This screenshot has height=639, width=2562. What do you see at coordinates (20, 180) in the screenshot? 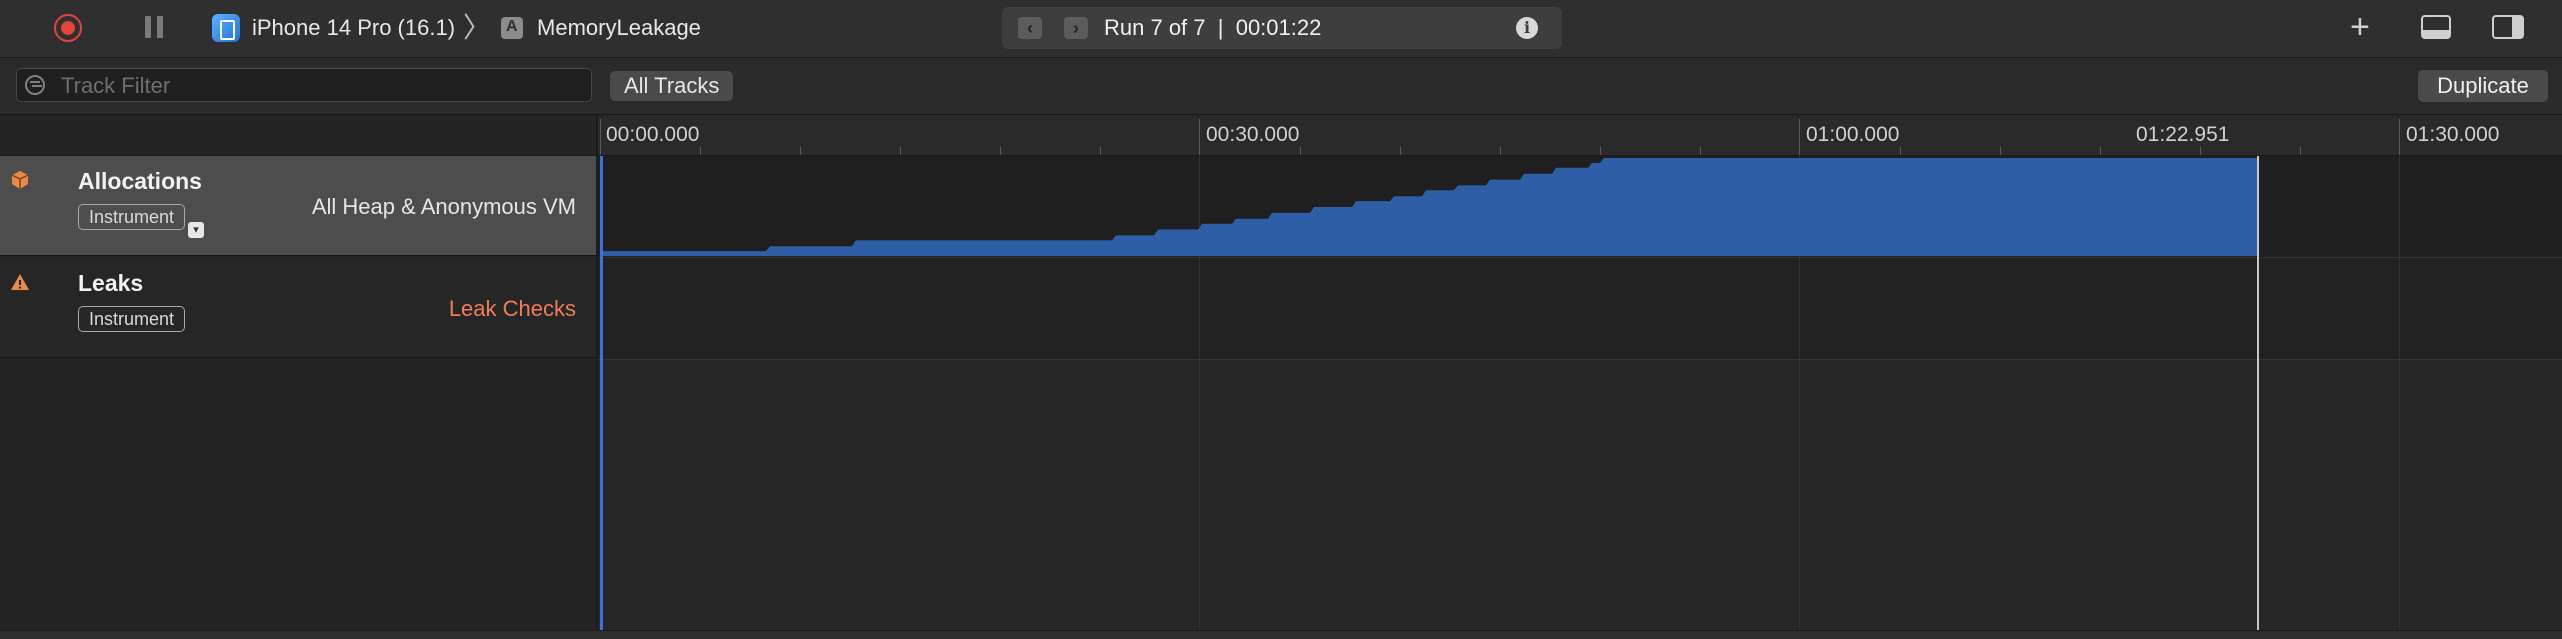
I see `allocations-cube-icon` at bounding box center [20, 180].